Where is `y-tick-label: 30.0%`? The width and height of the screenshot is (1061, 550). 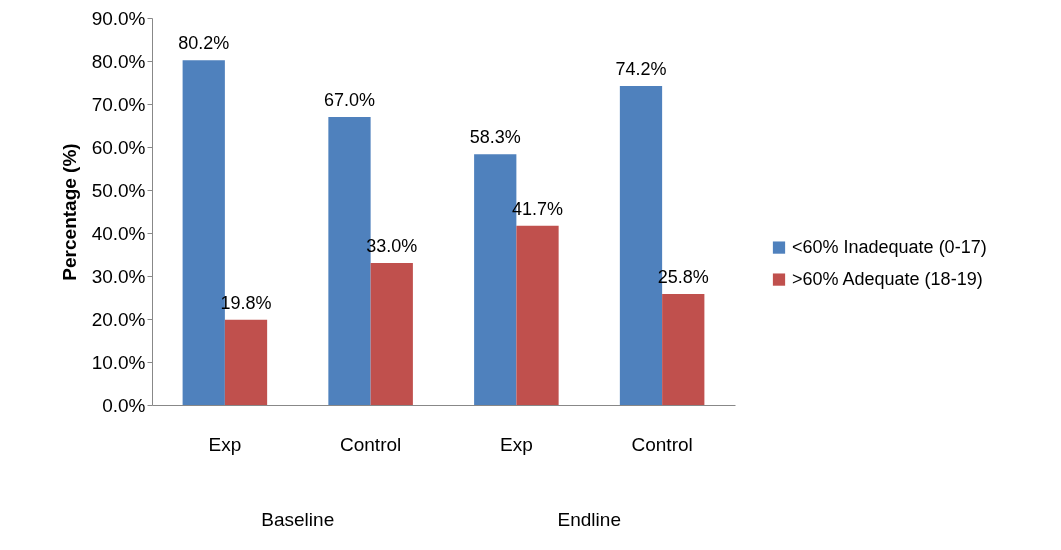
y-tick-label: 30.0% is located at coordinates (118, 276).